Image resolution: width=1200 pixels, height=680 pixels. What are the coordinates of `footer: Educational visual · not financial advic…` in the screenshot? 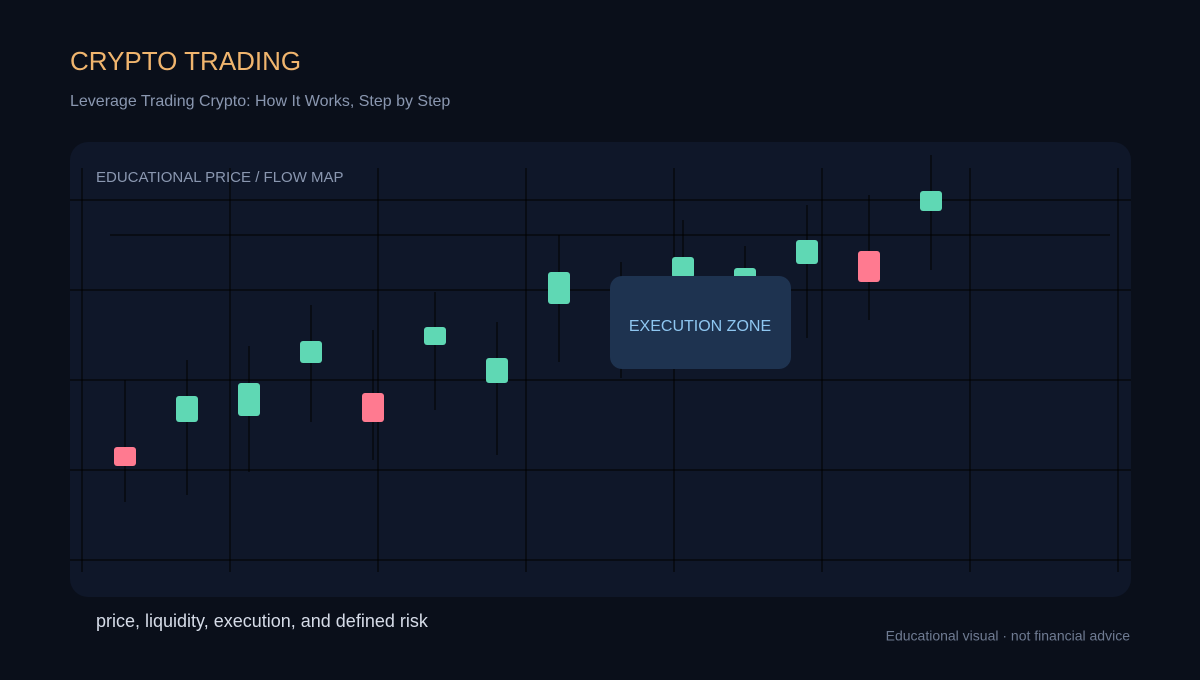 It's located at (1008, 636).